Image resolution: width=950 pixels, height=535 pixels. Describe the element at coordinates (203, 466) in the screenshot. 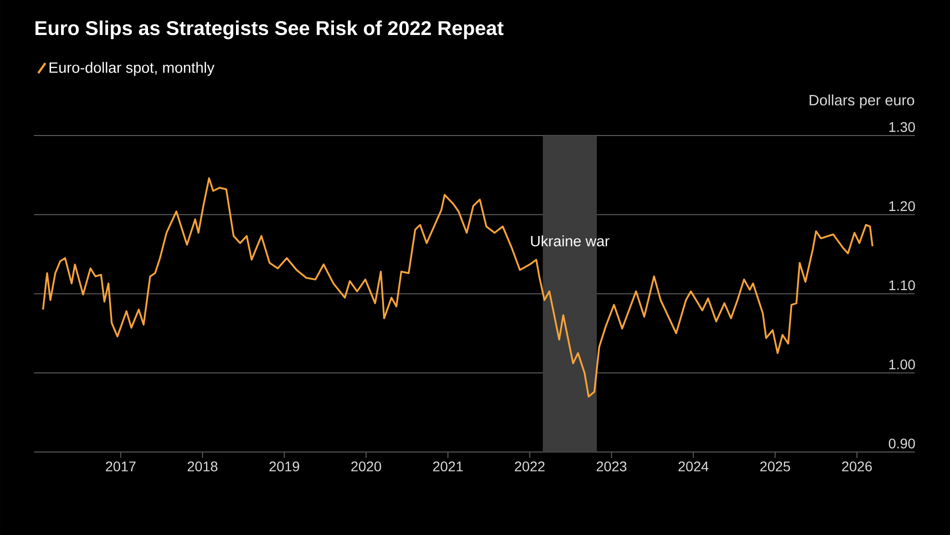

I see `x-tick-label: 2018` at that location.